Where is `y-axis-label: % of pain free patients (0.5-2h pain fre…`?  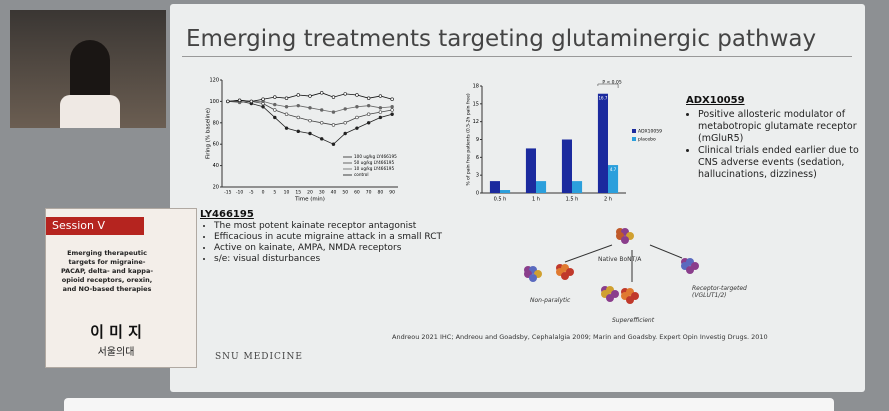
y-axis-label: % of pain free patients (0.5-2h pain fre… is located at coordinates (469, 139).